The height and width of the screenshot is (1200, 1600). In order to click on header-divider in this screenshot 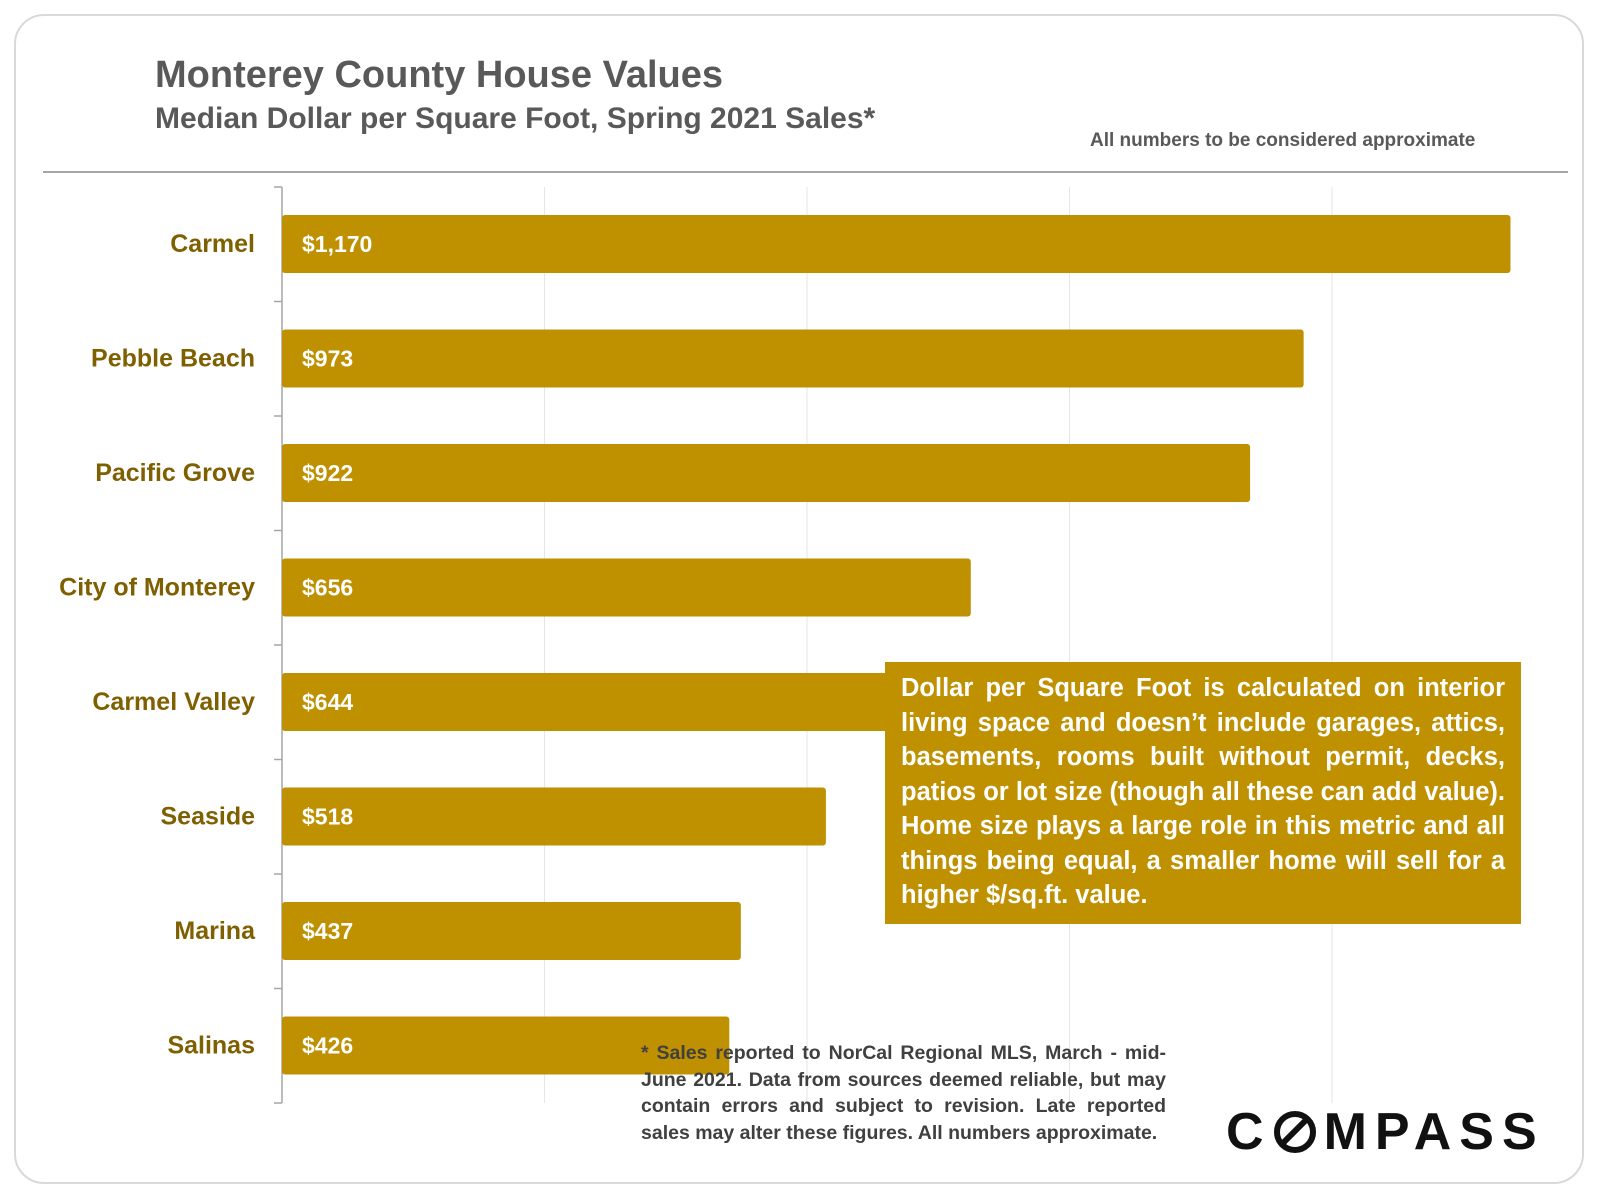, I will do `click(805, 172)`.